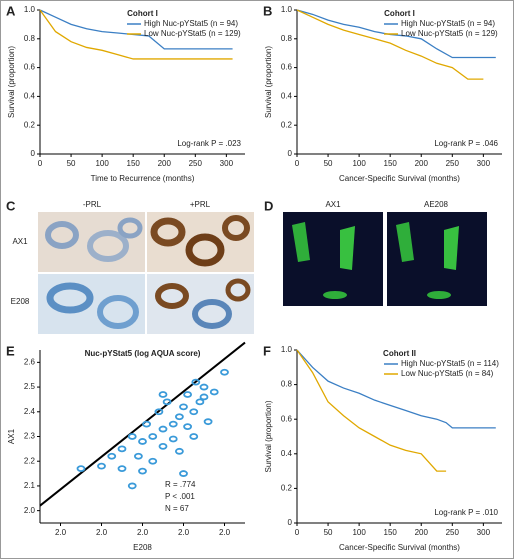 The width and height of the screenshot is (514, 559). Describe the element at coordinates (466, 143) in the screenshot. I see `annotation: Log-rank P = .046` at that location.